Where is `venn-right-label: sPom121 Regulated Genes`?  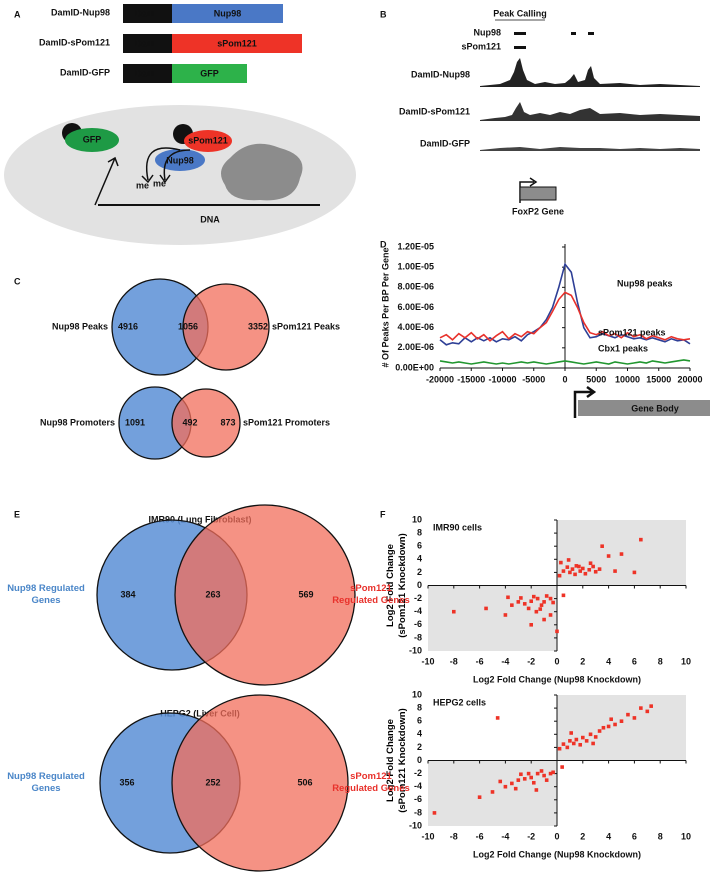 venn-right-label: sPom121 Regulated Genes is located at coordinates (371, 594).